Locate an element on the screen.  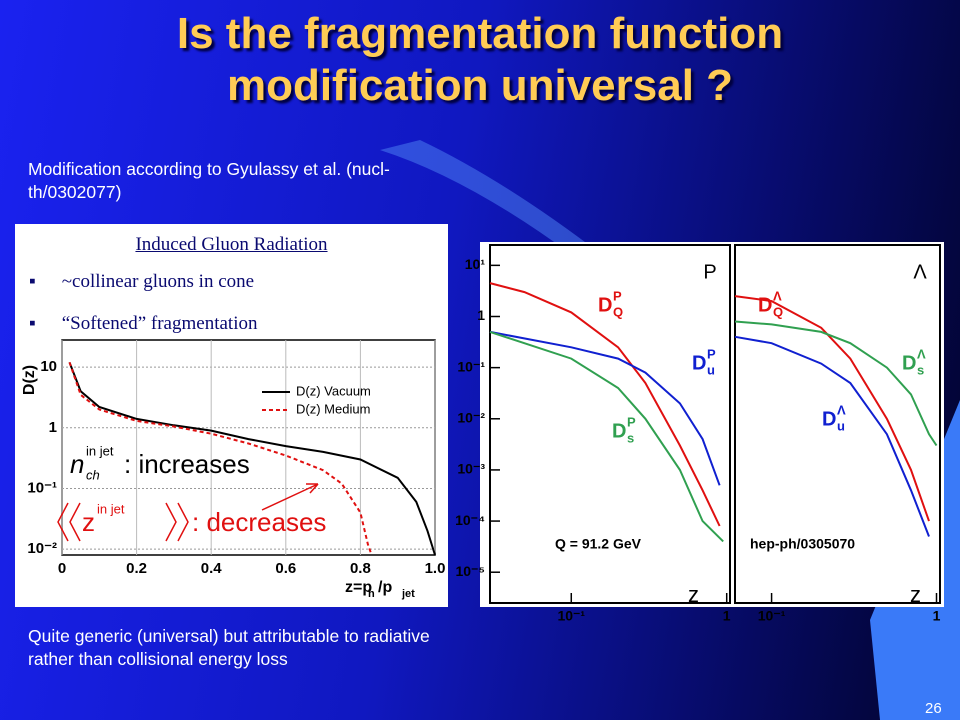
annotation: z is located at coordinates (88, 522).